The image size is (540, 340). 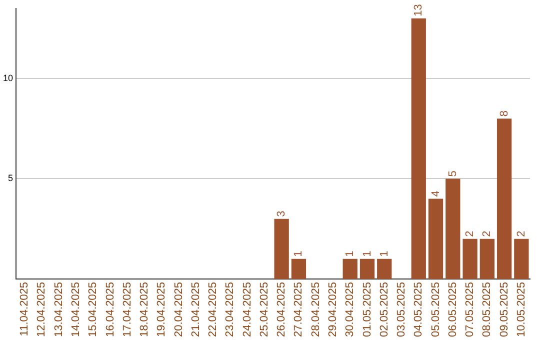 What do you see at coordinates (196, 310) in the screenshot?
I see `x-tick-label: 21.04.2025` at bounding box center [196, 310].